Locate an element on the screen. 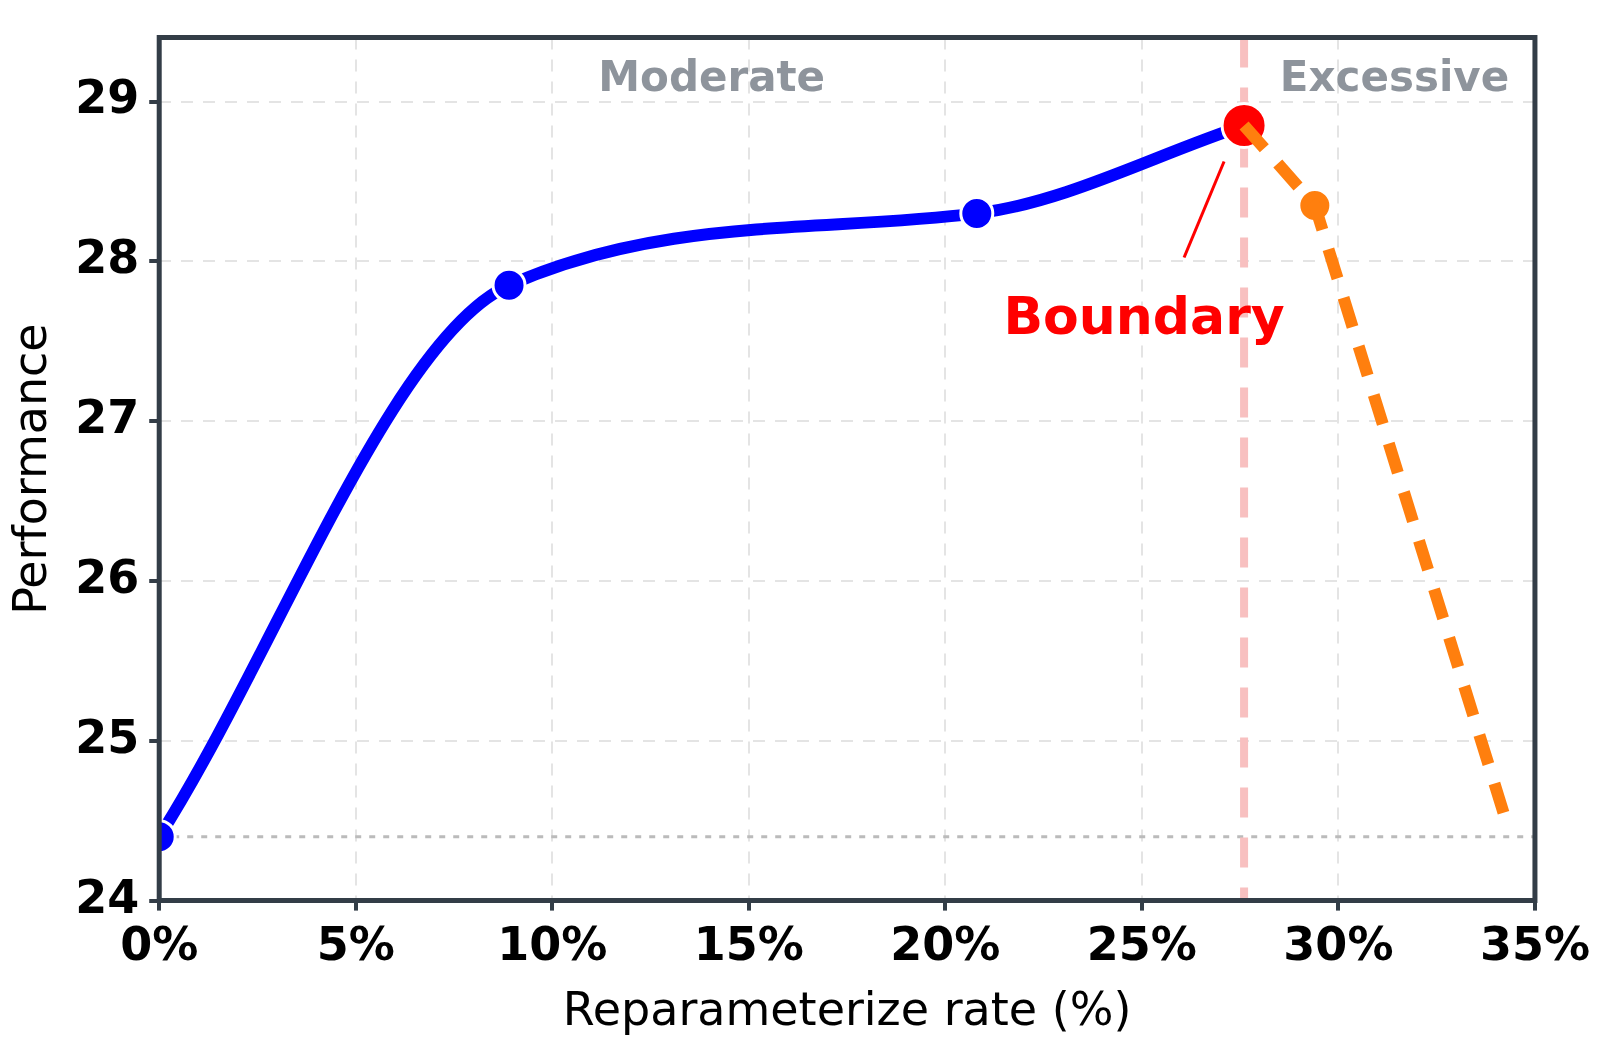  annotation: Excessive is located at coordinates (1394, 76).